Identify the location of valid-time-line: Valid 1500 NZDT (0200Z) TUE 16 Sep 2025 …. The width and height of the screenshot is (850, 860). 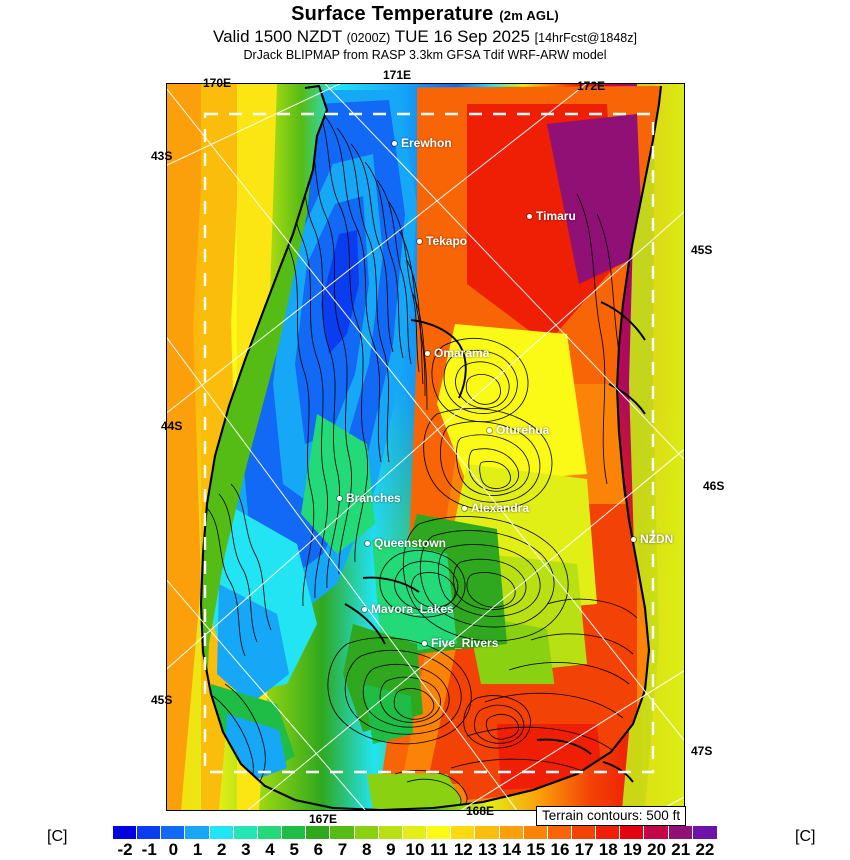
(425, 37).